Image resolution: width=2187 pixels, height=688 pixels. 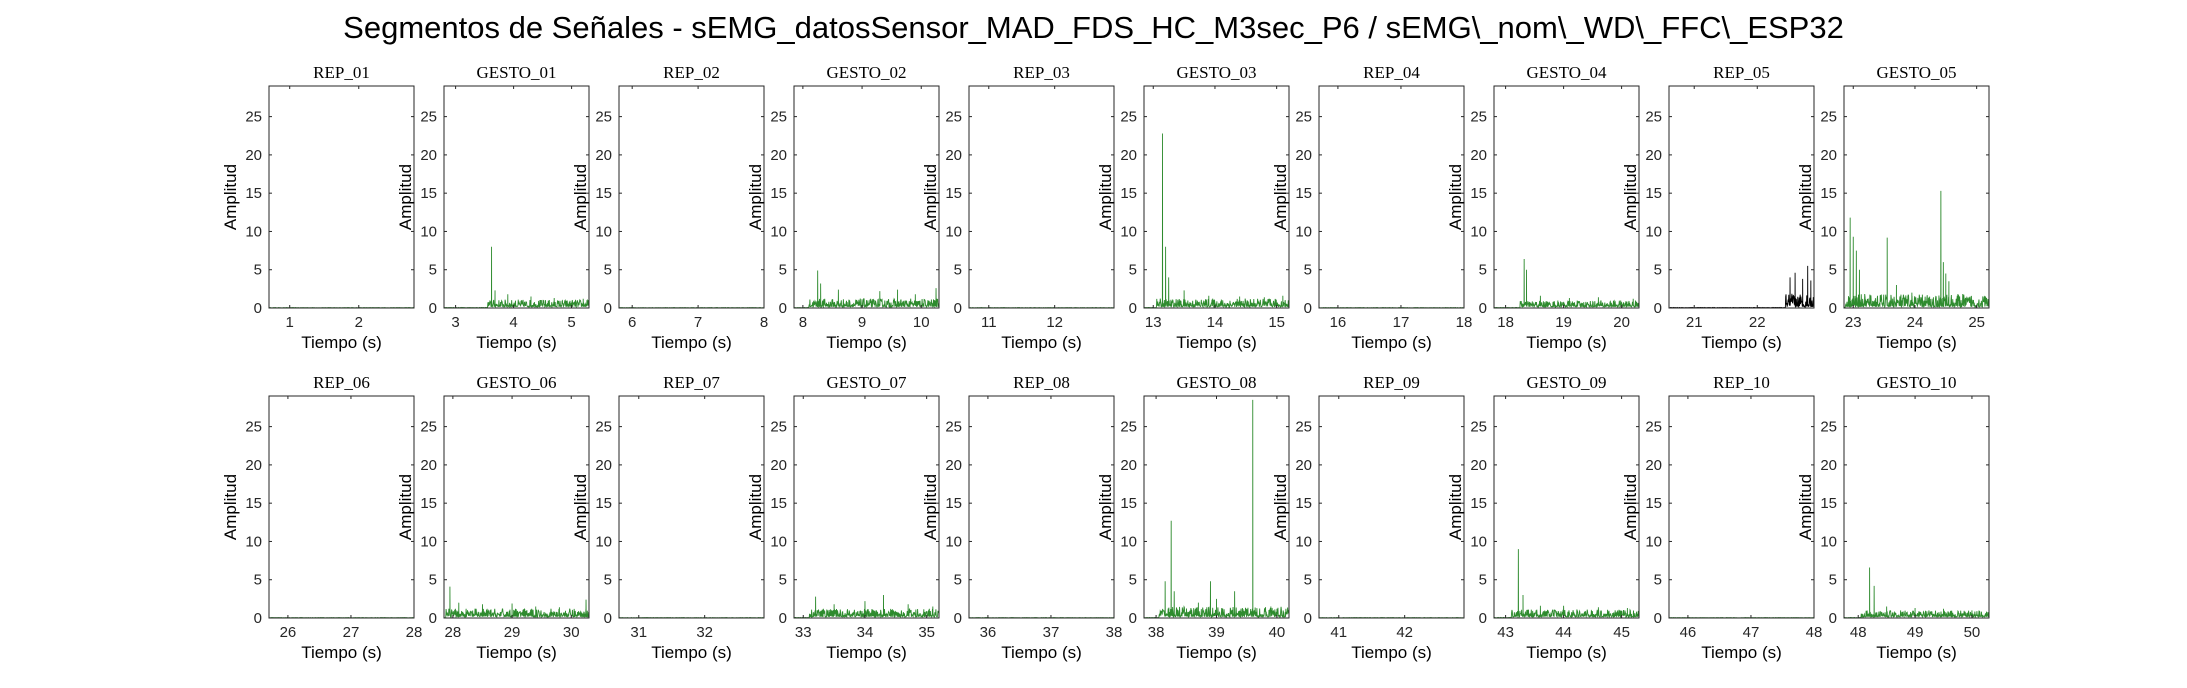 What do you see at coordinates (1338, 632) in the screenshot?
I see `x-tick-label: 41` at bounding box center [1338, 632].